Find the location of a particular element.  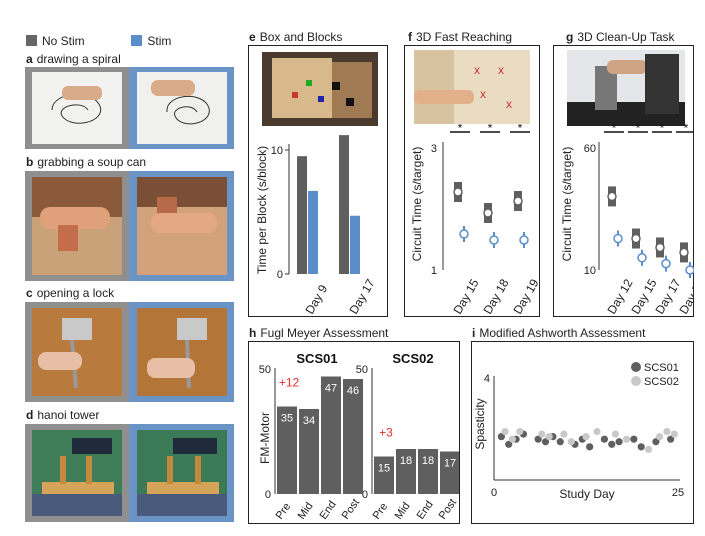

chart-i: Spasticity 4 0 25 Study Day SCS01 SCS02 is located at coordinates (578, 431).